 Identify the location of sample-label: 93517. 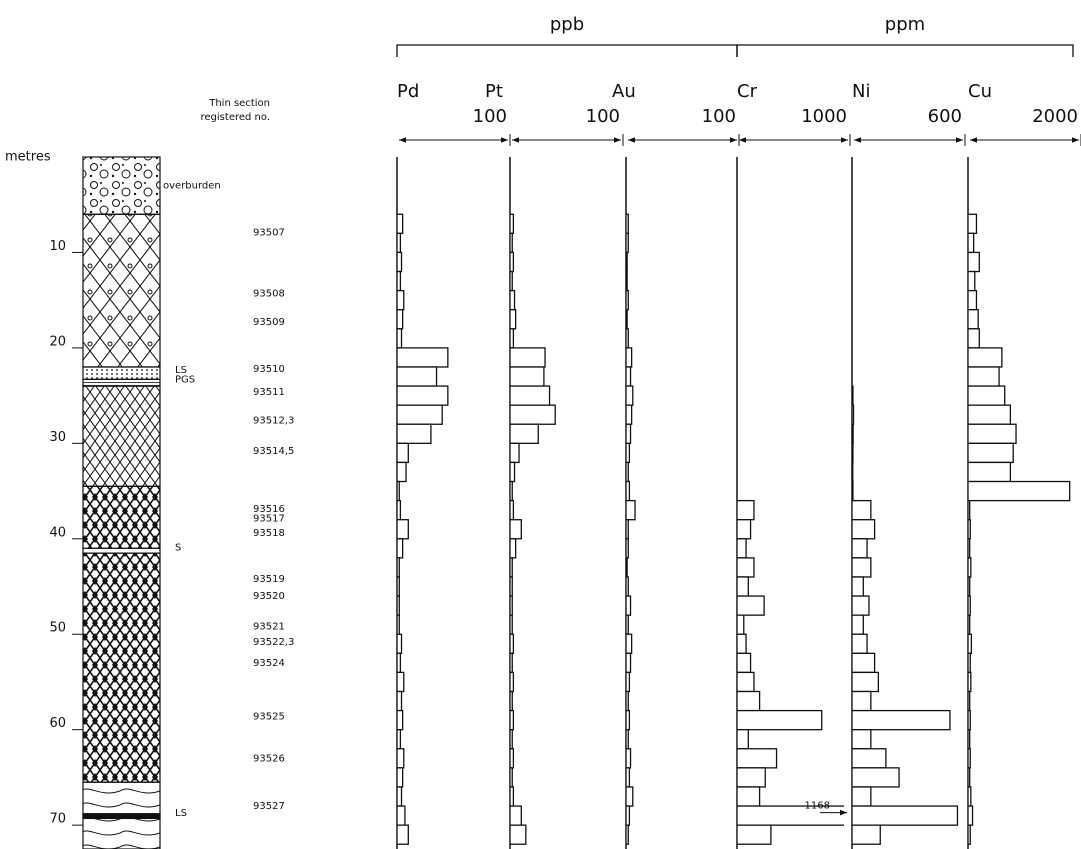
(269, 519).